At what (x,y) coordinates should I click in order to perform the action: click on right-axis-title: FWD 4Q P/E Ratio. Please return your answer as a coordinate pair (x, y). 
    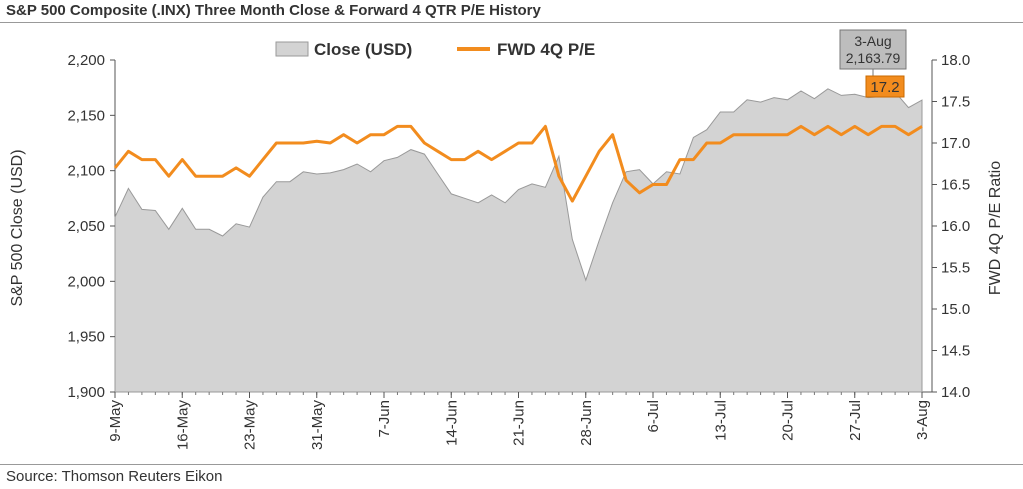
    Looking at the image, I should click on (995, 228).